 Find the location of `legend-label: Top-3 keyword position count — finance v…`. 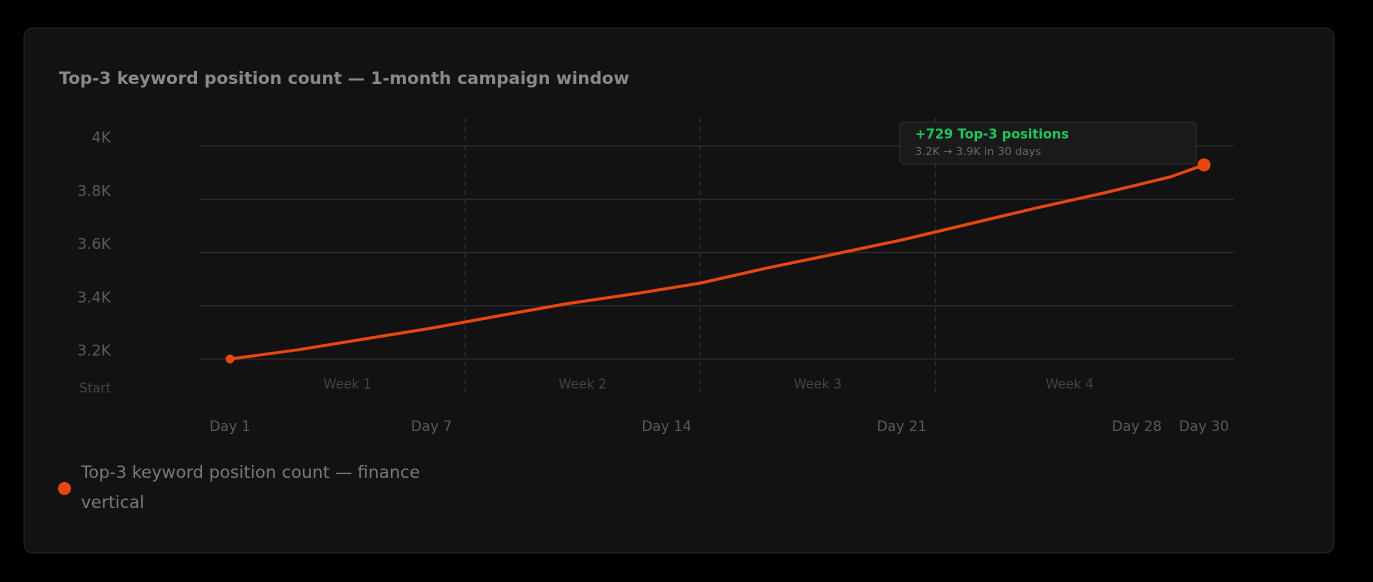

legend-label: Top-3 keyword position count — finance v… is located at coordinates (250, 488).